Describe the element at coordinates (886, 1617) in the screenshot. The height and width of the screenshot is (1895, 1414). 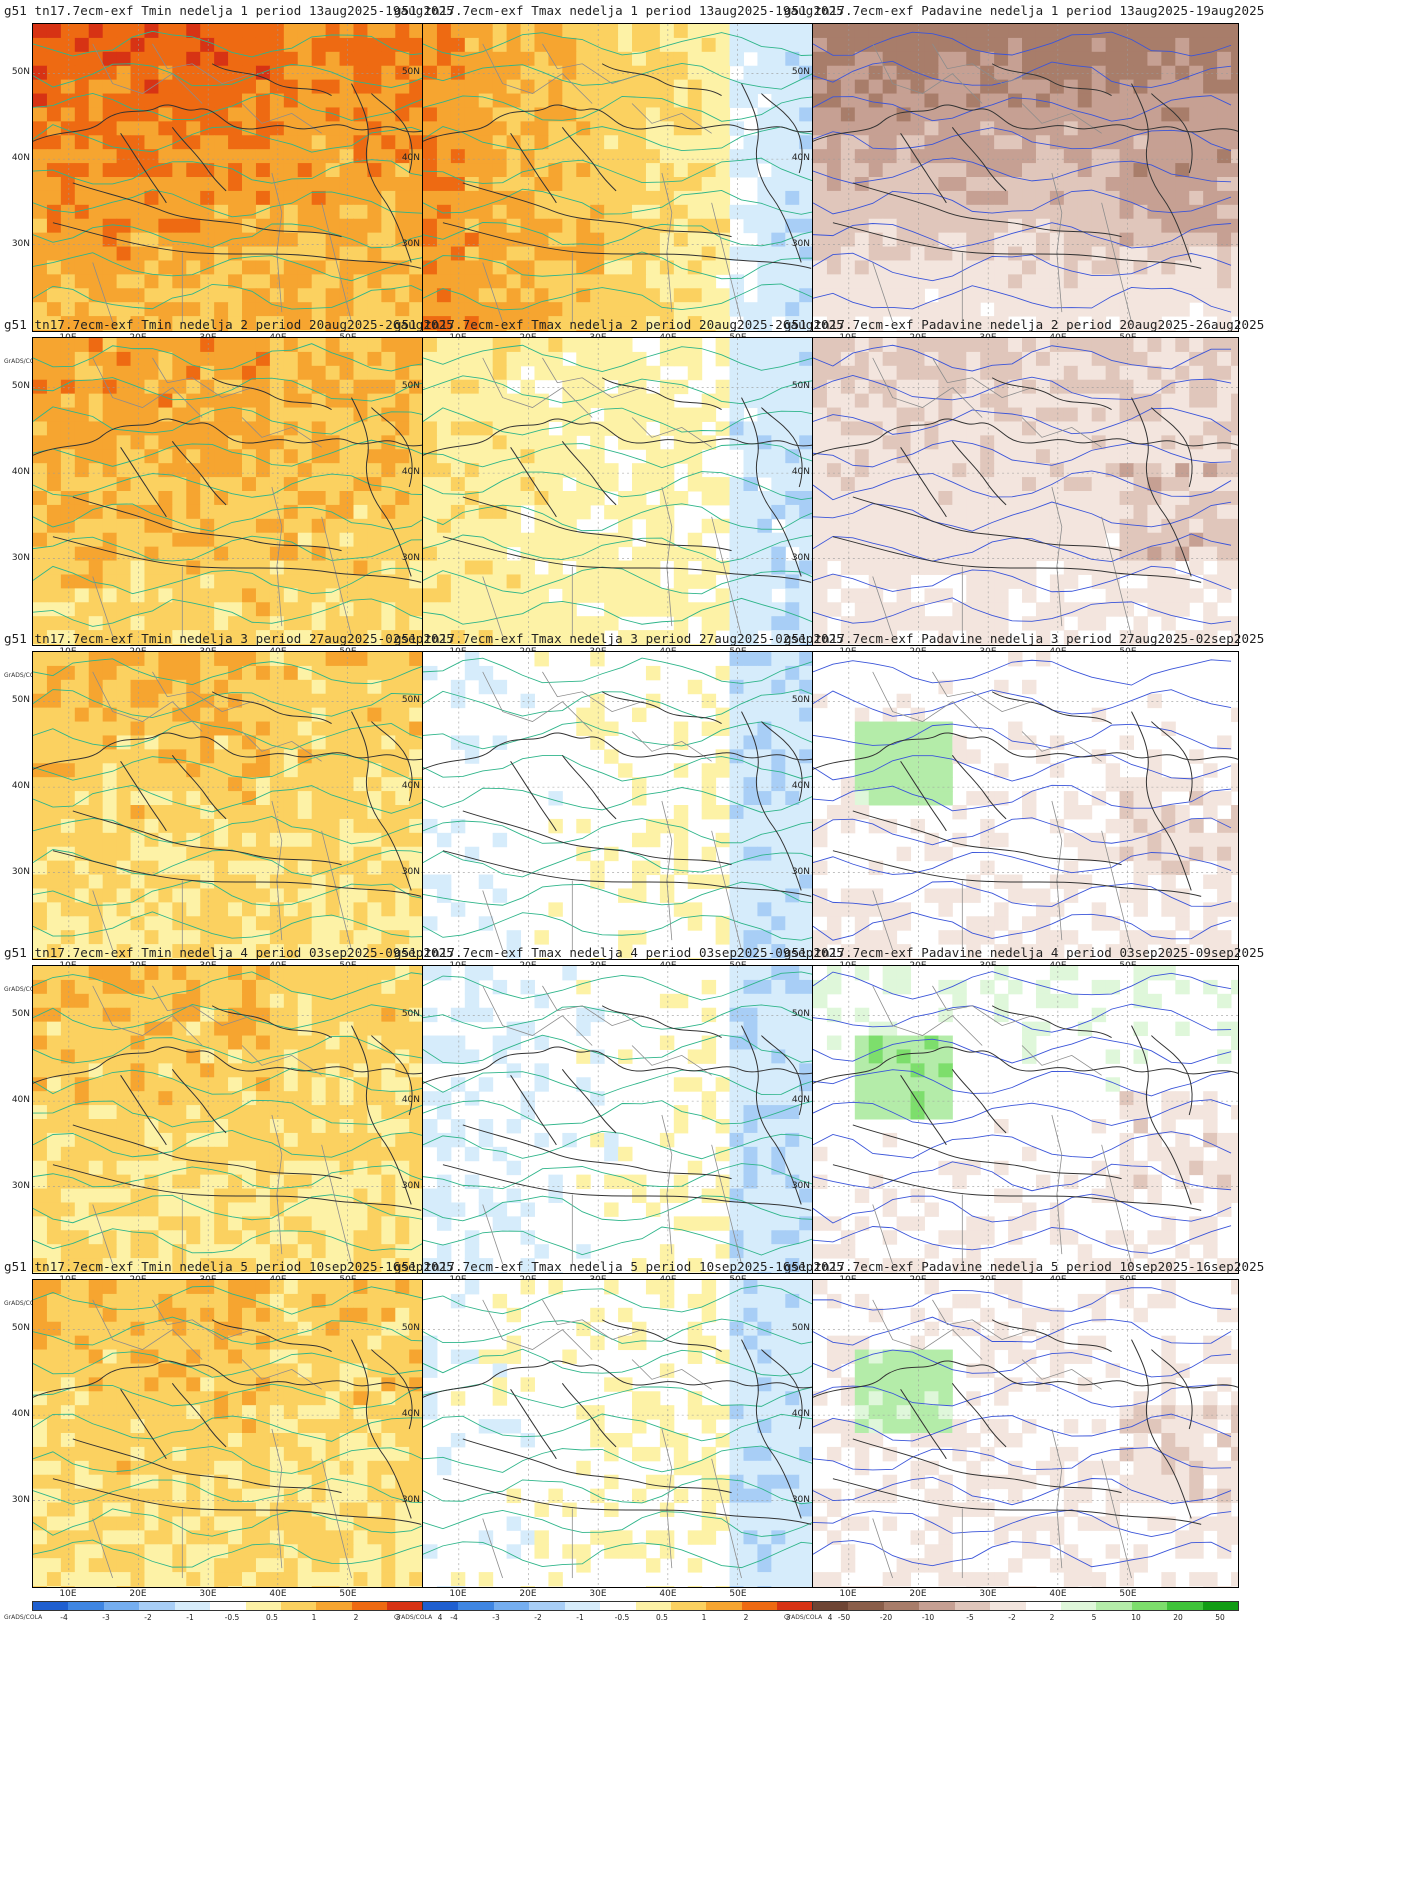
I see `colorbar-tick-label: -20` at that location.